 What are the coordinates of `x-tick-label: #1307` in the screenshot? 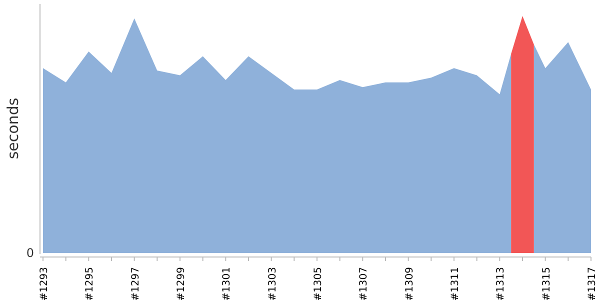 It's located at (364, 283).